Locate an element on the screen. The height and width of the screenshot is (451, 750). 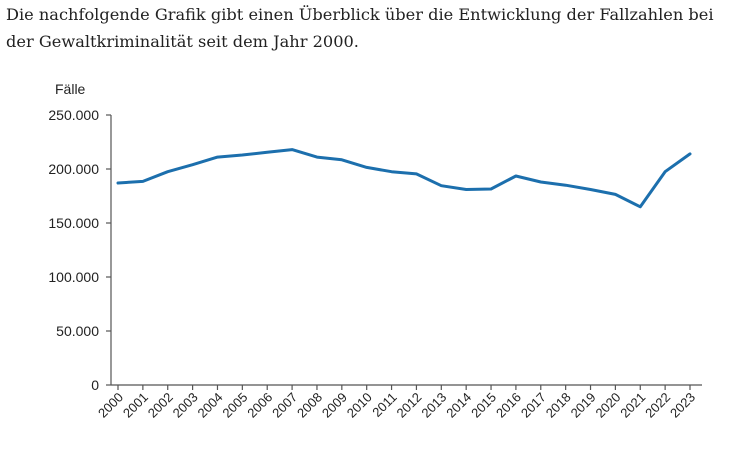
x-tick-label: 2018 is located at coordinates (558, 405).